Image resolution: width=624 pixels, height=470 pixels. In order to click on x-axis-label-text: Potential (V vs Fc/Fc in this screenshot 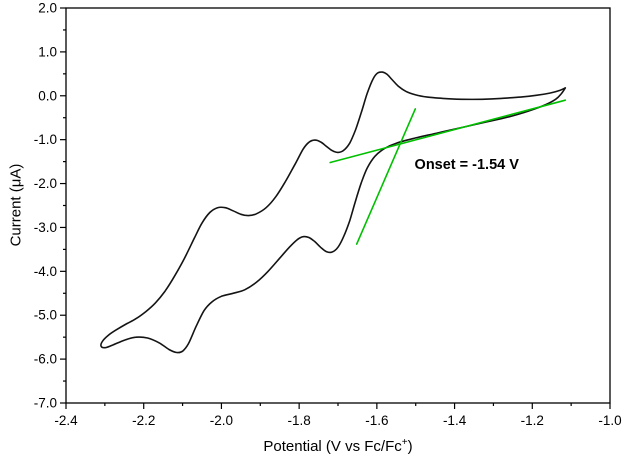, I will do `click(332, 446)`.